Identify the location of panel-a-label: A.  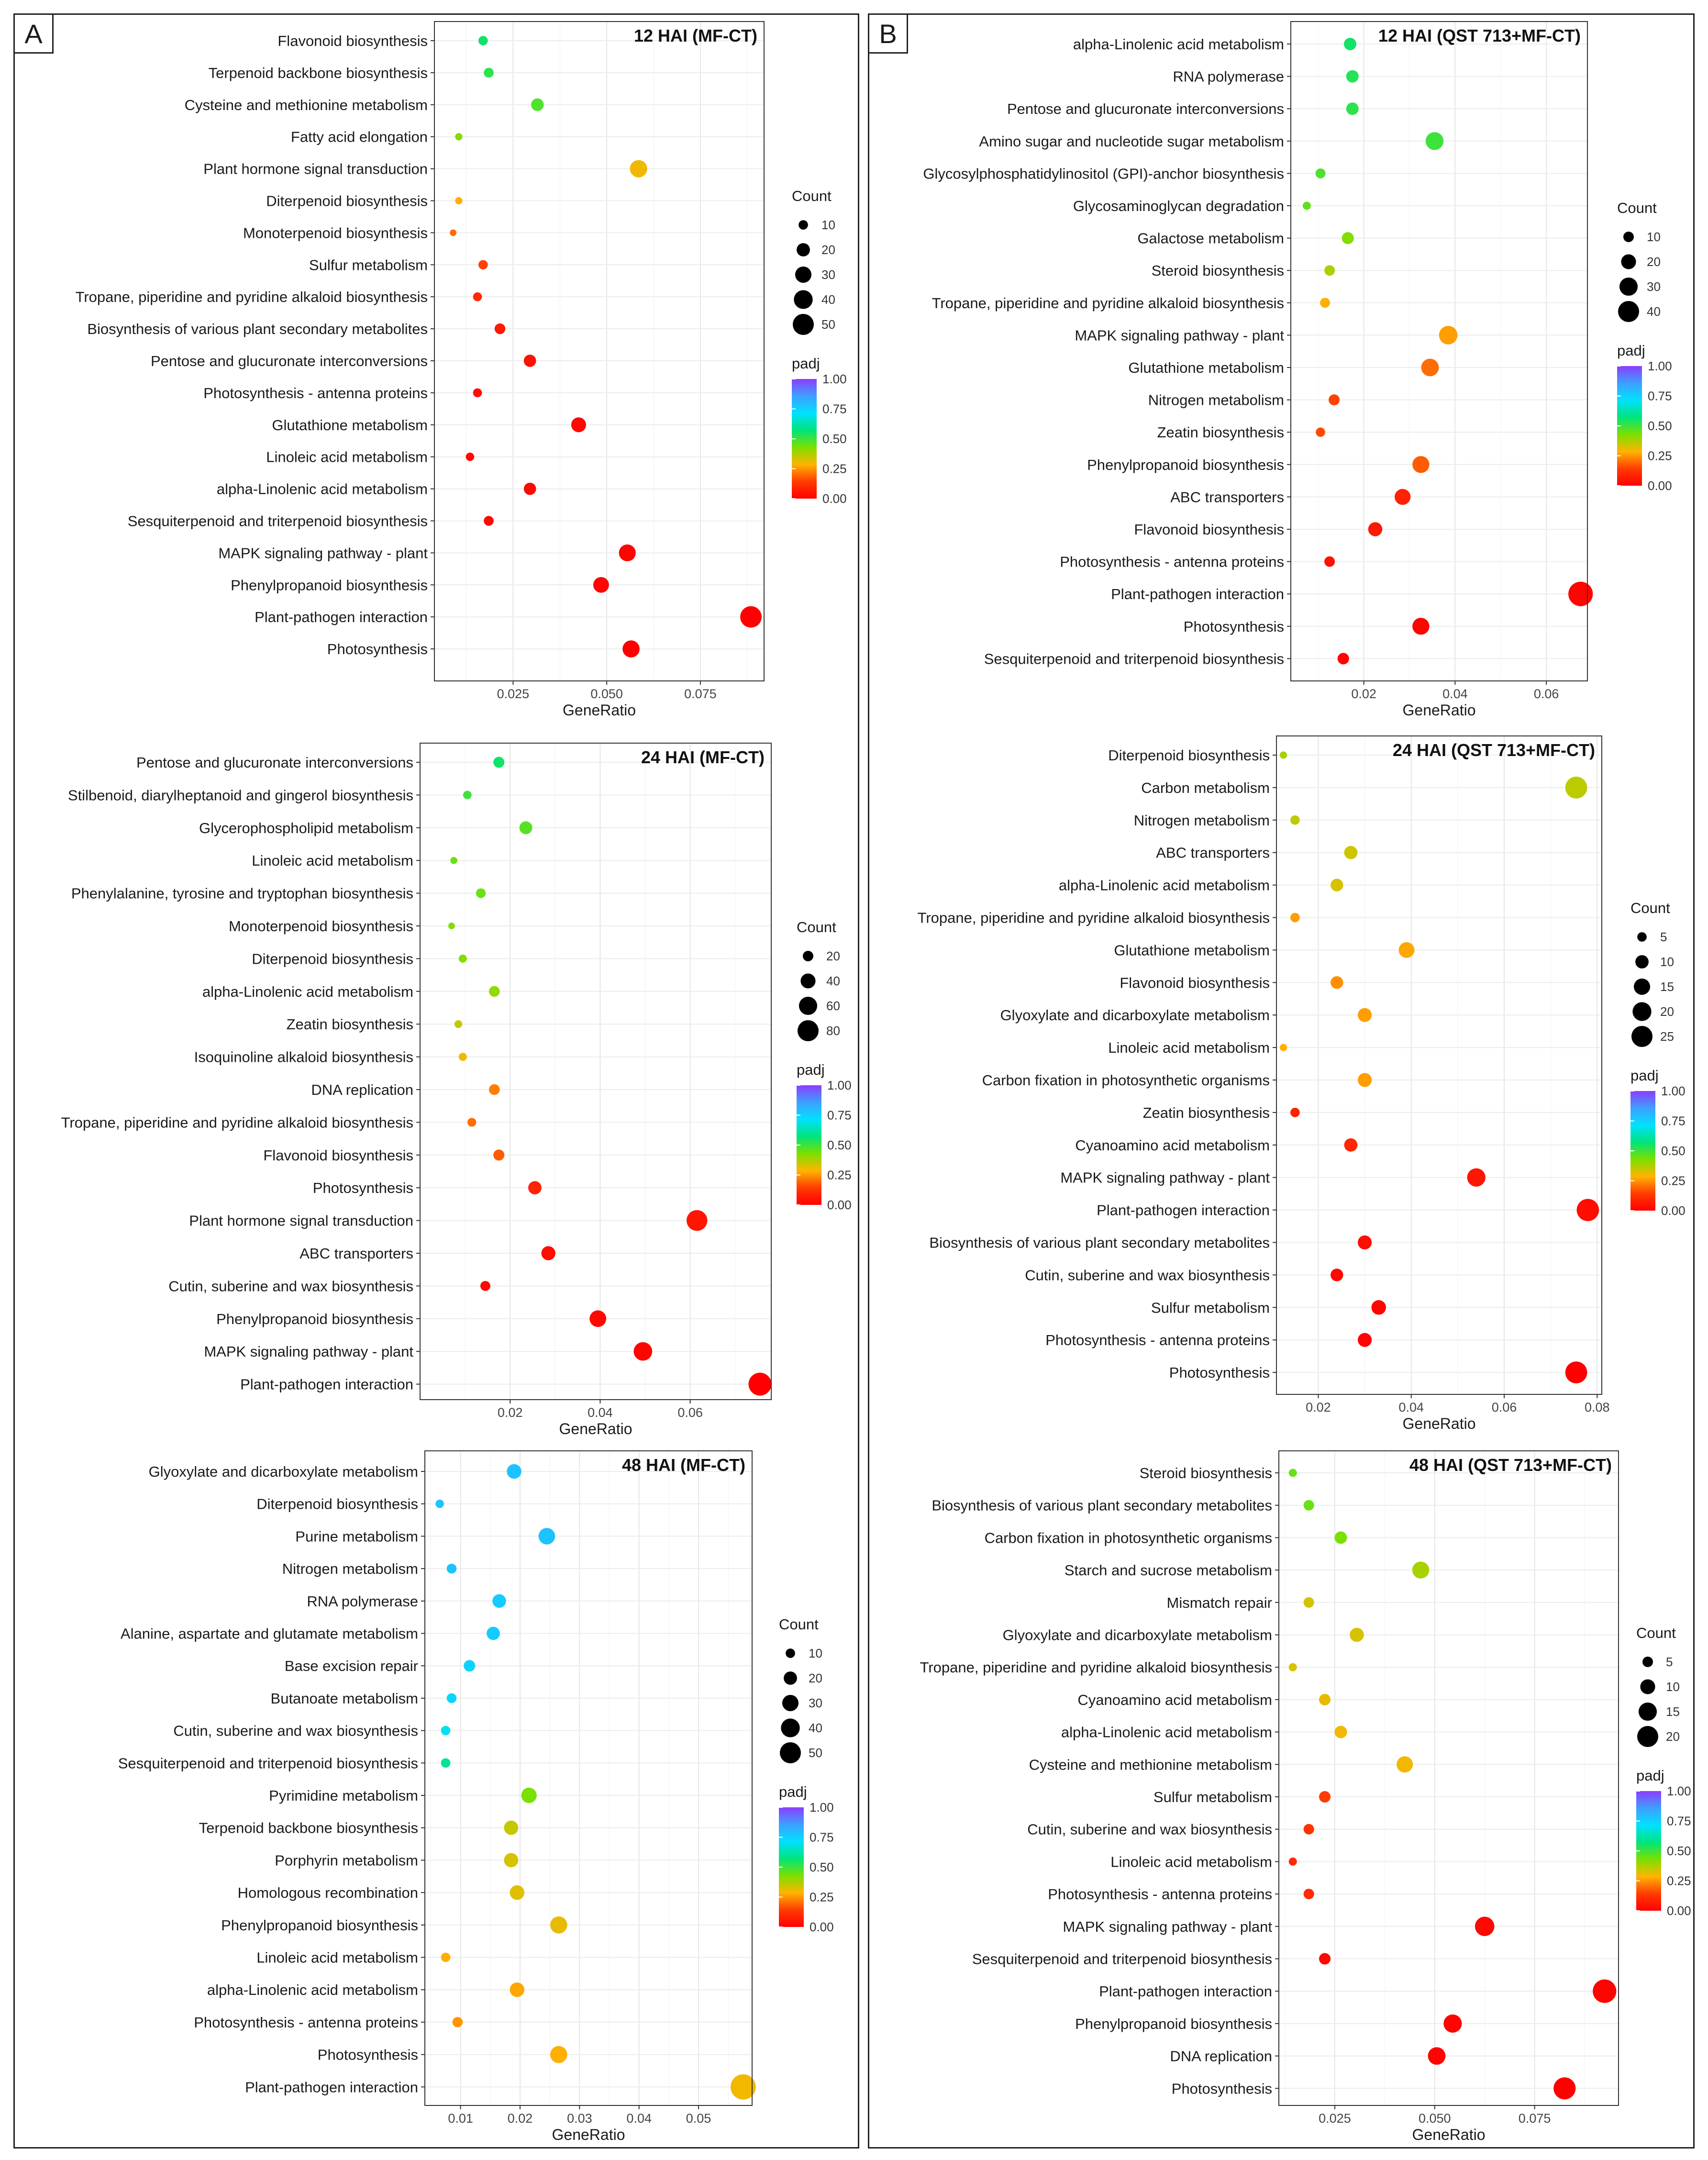
(34, 33).